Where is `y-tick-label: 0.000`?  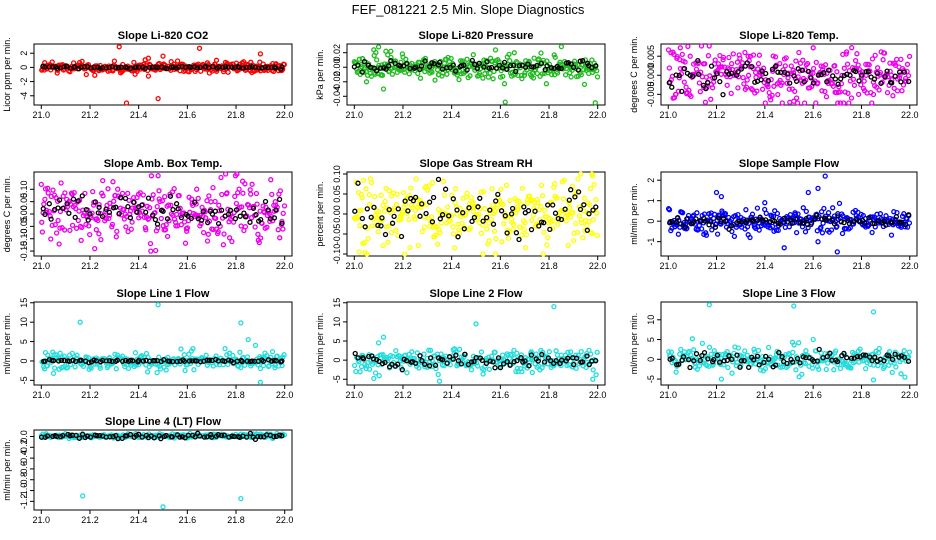 y-tick-label: 0.000 is located at coordinates (651, 75).